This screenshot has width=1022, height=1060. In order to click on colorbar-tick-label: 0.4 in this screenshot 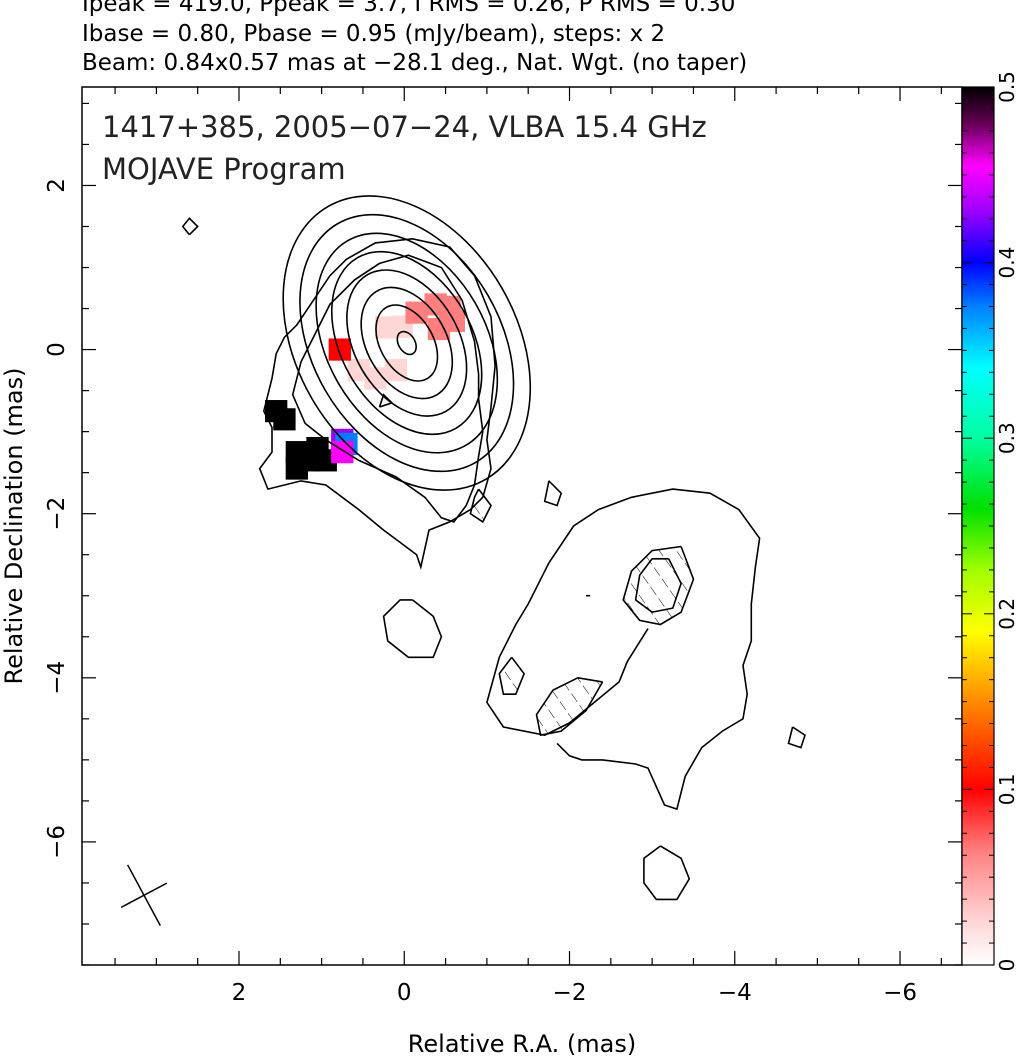, I will do `click(1007, 263)`.